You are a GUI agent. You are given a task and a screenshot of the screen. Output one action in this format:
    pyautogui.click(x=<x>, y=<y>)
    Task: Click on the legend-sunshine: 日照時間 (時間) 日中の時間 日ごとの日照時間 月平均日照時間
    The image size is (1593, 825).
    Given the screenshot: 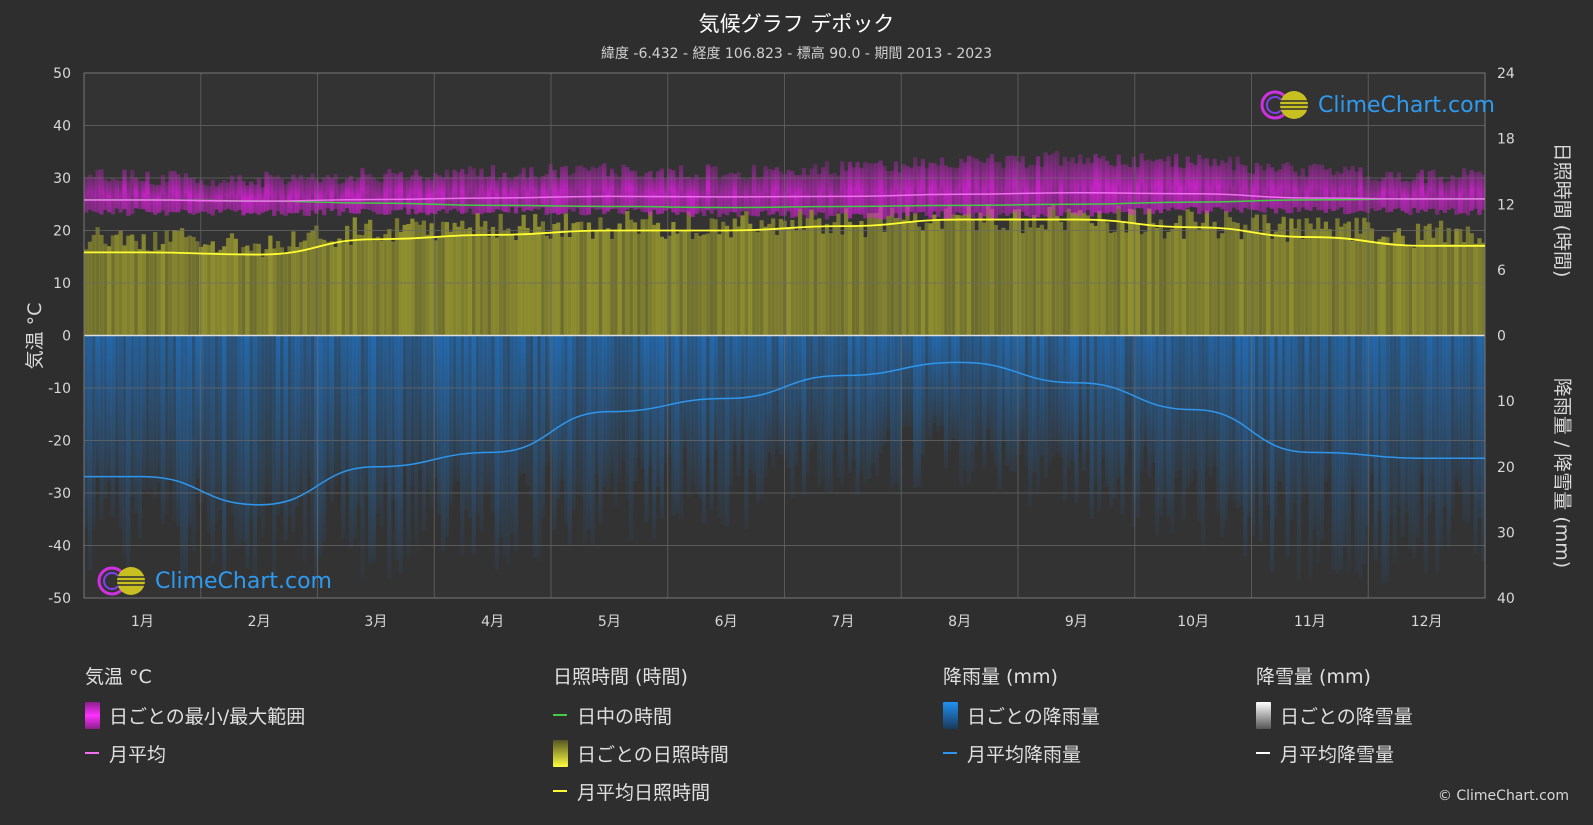 What is the action you would take?
    pyautogui.click(x=641, y=736)
    